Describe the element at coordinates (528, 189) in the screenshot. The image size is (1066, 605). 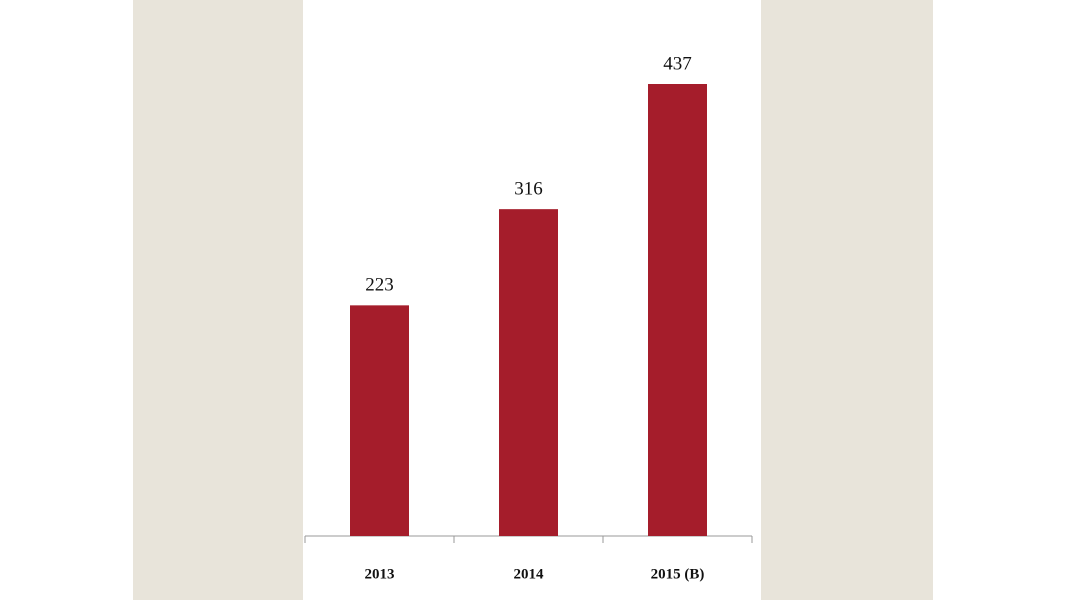
I see `value-label: 316` at that location.